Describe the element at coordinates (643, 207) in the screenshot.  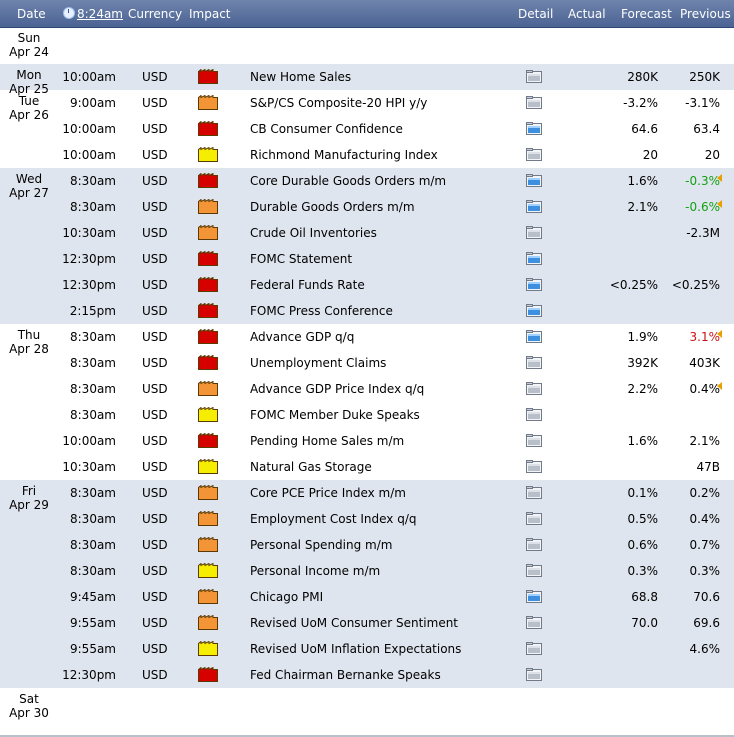
I see `event-forecast: 2.1%` at that location.